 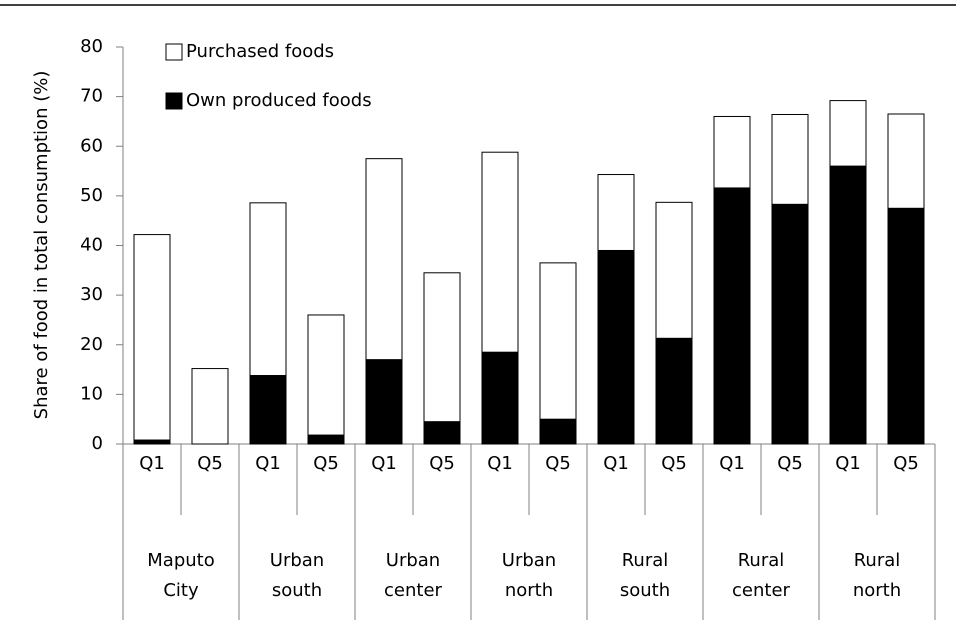 I want to click on y-tick-label: 80, so click(x=91, y=46).